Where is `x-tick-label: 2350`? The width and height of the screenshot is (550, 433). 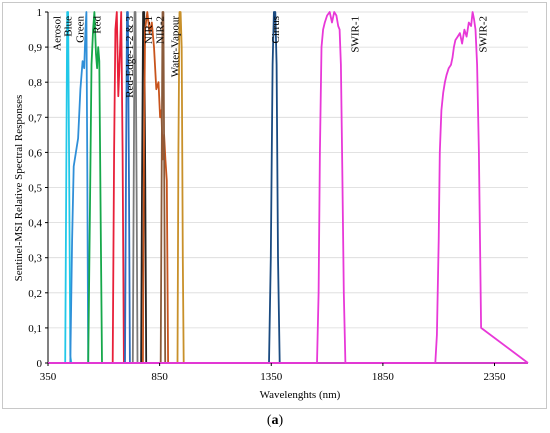
x-tick-label: 2350 is located at coordinates (495, 377).